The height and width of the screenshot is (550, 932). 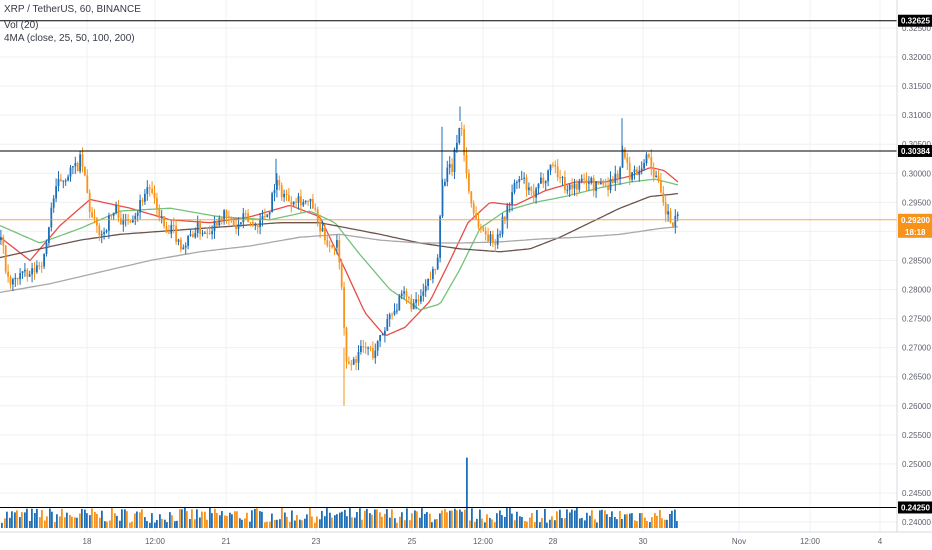 I want to click on volume-legend: Vol (20), so click(x=21, y=25).